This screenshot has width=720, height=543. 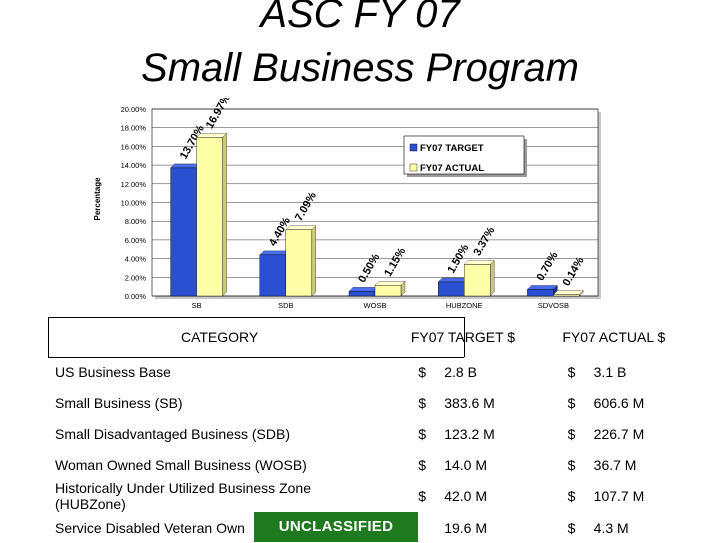 What do you see at coordinates (136, 259) in the screenshot?
I see `y-tick-label: 4.00%` at bounding box center [136, 259].